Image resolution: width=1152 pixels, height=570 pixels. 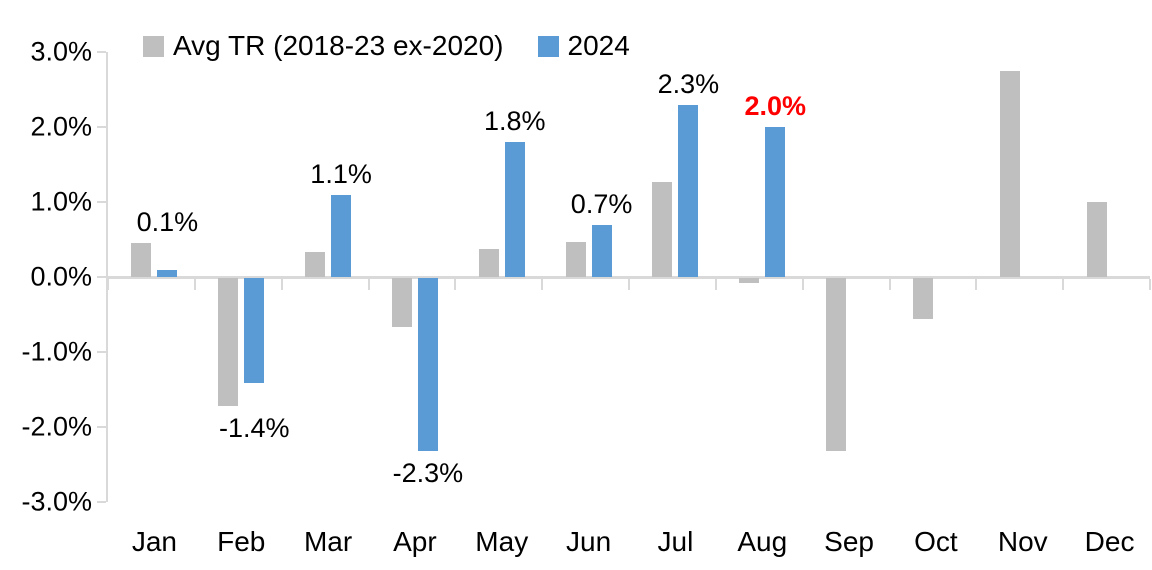 What do you see at coordinates (675, 541) in the screenshot?
I see `x-category-label: Jul` at bounding box center [675, 541].